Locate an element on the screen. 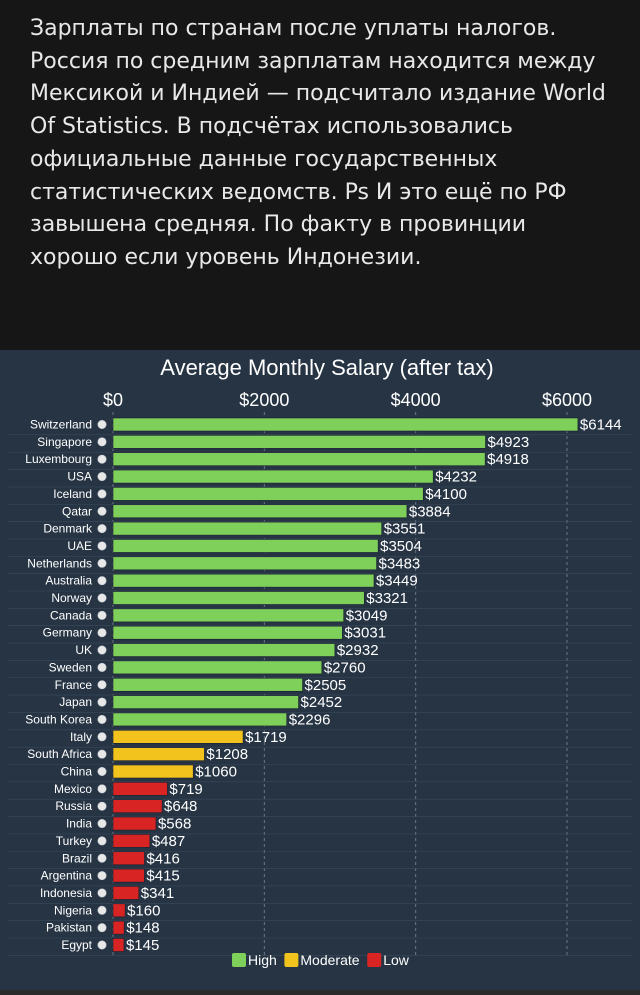 This screenshot has height=995, width=640. value-label: $3504 is located at coordinates (401, 546).